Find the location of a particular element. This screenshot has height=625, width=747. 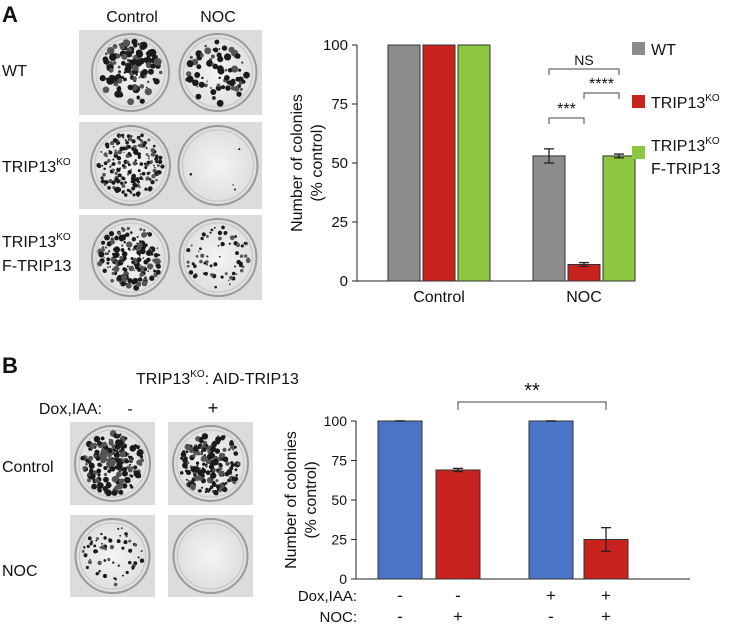

panel-b-row-label-noc: NOC is located at coordinates (20, 571).